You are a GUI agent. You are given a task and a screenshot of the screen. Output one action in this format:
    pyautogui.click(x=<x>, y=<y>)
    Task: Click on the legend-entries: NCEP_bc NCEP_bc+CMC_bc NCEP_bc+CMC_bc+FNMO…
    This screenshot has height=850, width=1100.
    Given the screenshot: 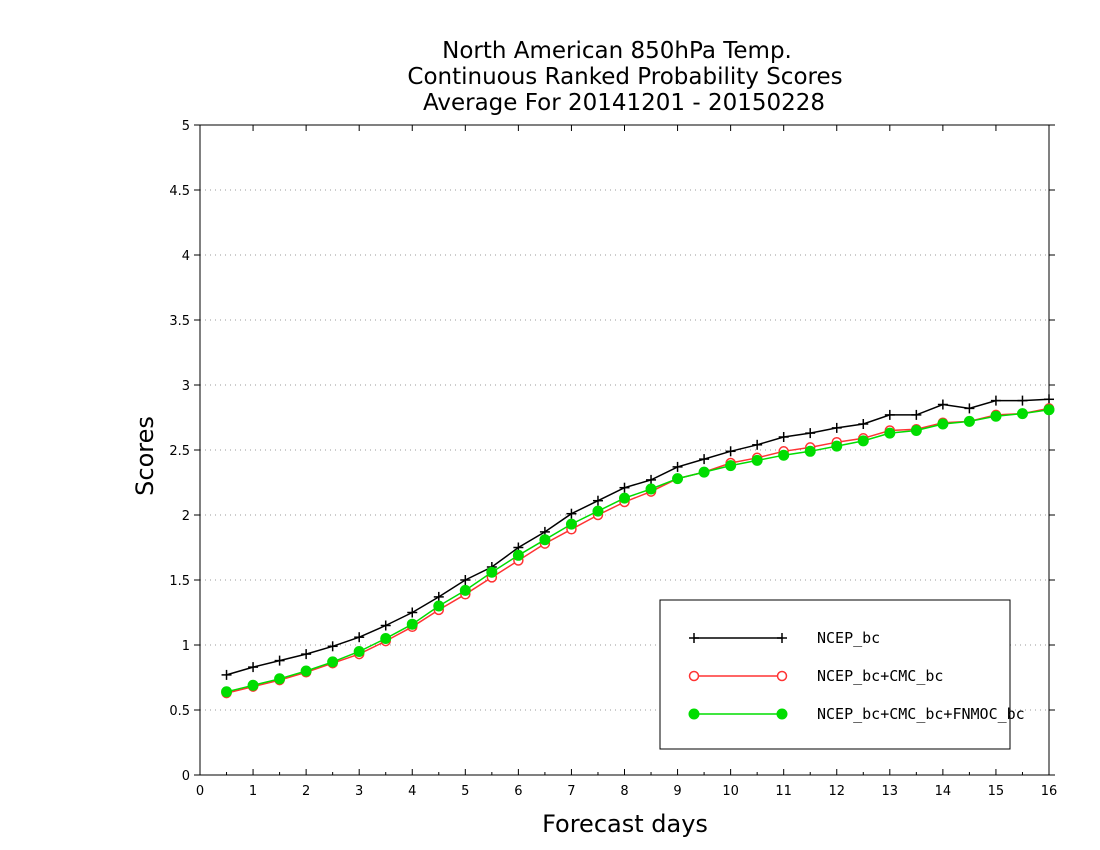 What is the action you would take?
    pyautogui.click(x=856, y=676)
    